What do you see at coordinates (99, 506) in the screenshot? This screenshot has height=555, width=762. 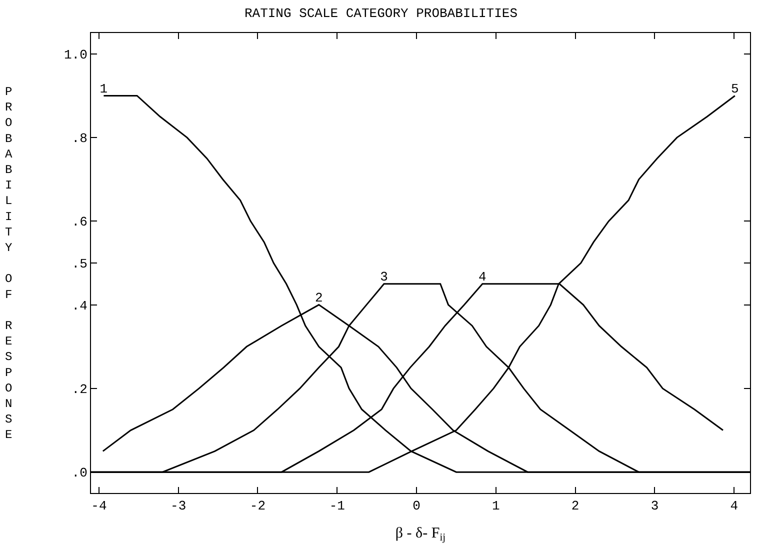 I see `x-tick-label: -4` at bounding box center [99, 506].